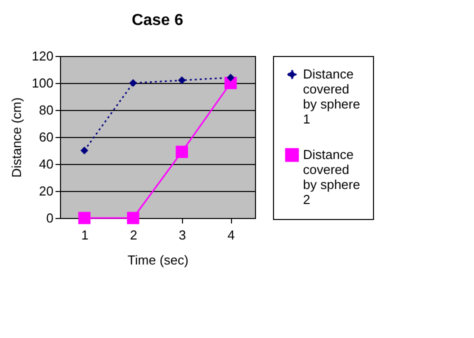  What do you see at coordinates (43, 83) in the screenshot?
I see `y-tick-label: 100` at bounding box center [43, 83].